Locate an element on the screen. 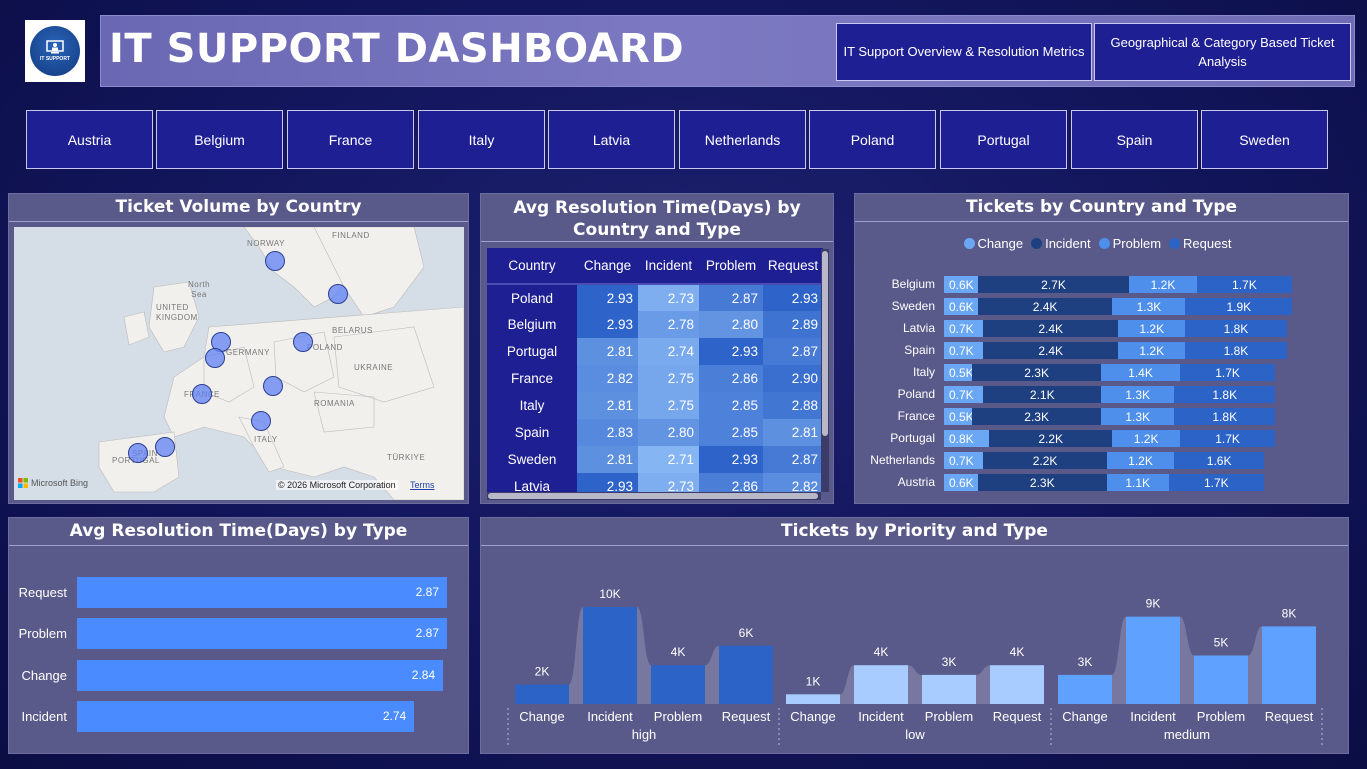  country-bubble-france is located at coordinates (202, 394).